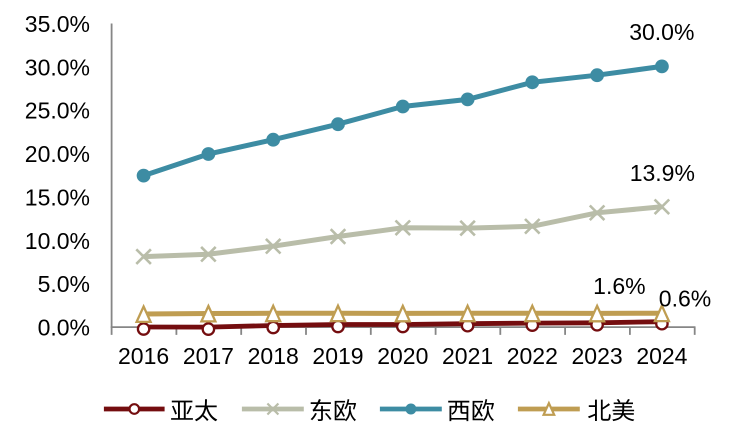 This screenshot has width=737, height=440. Describe the element at coordinates (64, 328) in the screenshot. I see `svg-text: 0.0%` at that location.